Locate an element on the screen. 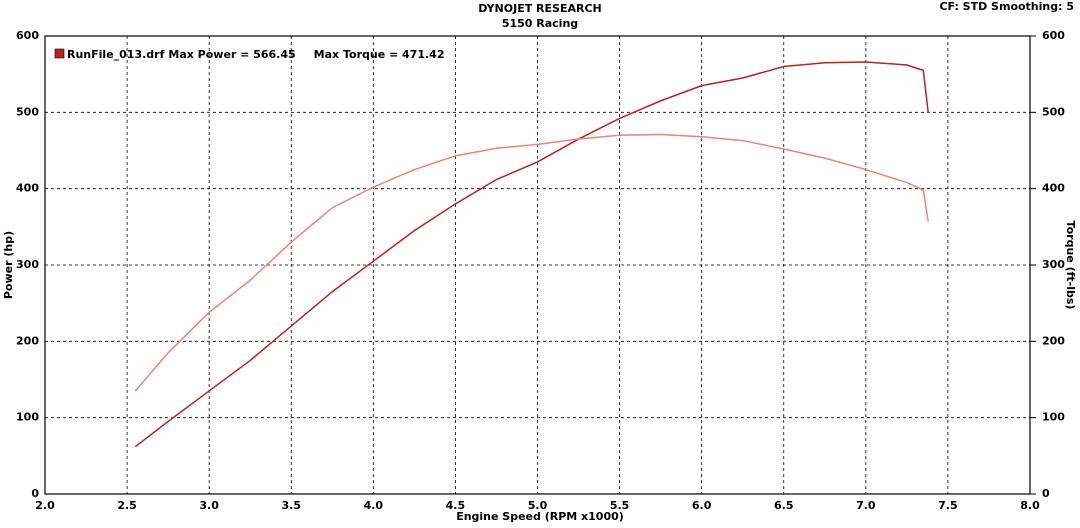 This screenshot has height=528, width=1080. x-tick-label: 6.0 is located at coordinates (702, 505).